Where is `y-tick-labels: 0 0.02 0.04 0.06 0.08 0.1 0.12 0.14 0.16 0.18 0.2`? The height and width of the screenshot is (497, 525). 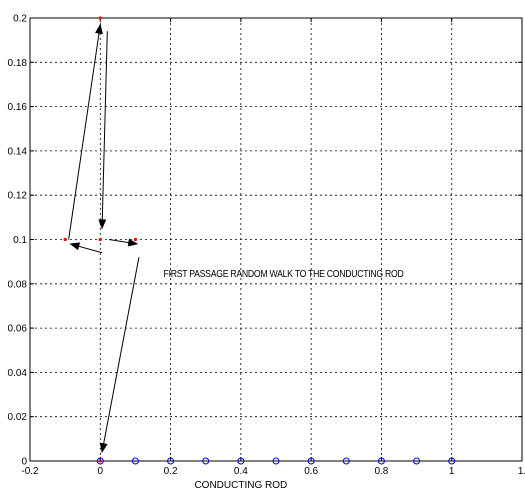 y-tick-labels: 0 0.02 0.04 0.06 0.08 0.1 0.12 0.14 0.16 0.18 0.2 is located at coordinates (18, 241).